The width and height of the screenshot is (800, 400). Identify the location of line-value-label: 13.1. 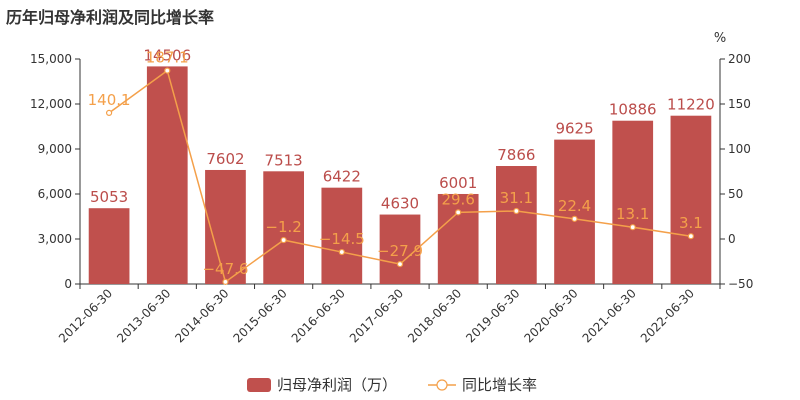
(632, 214).